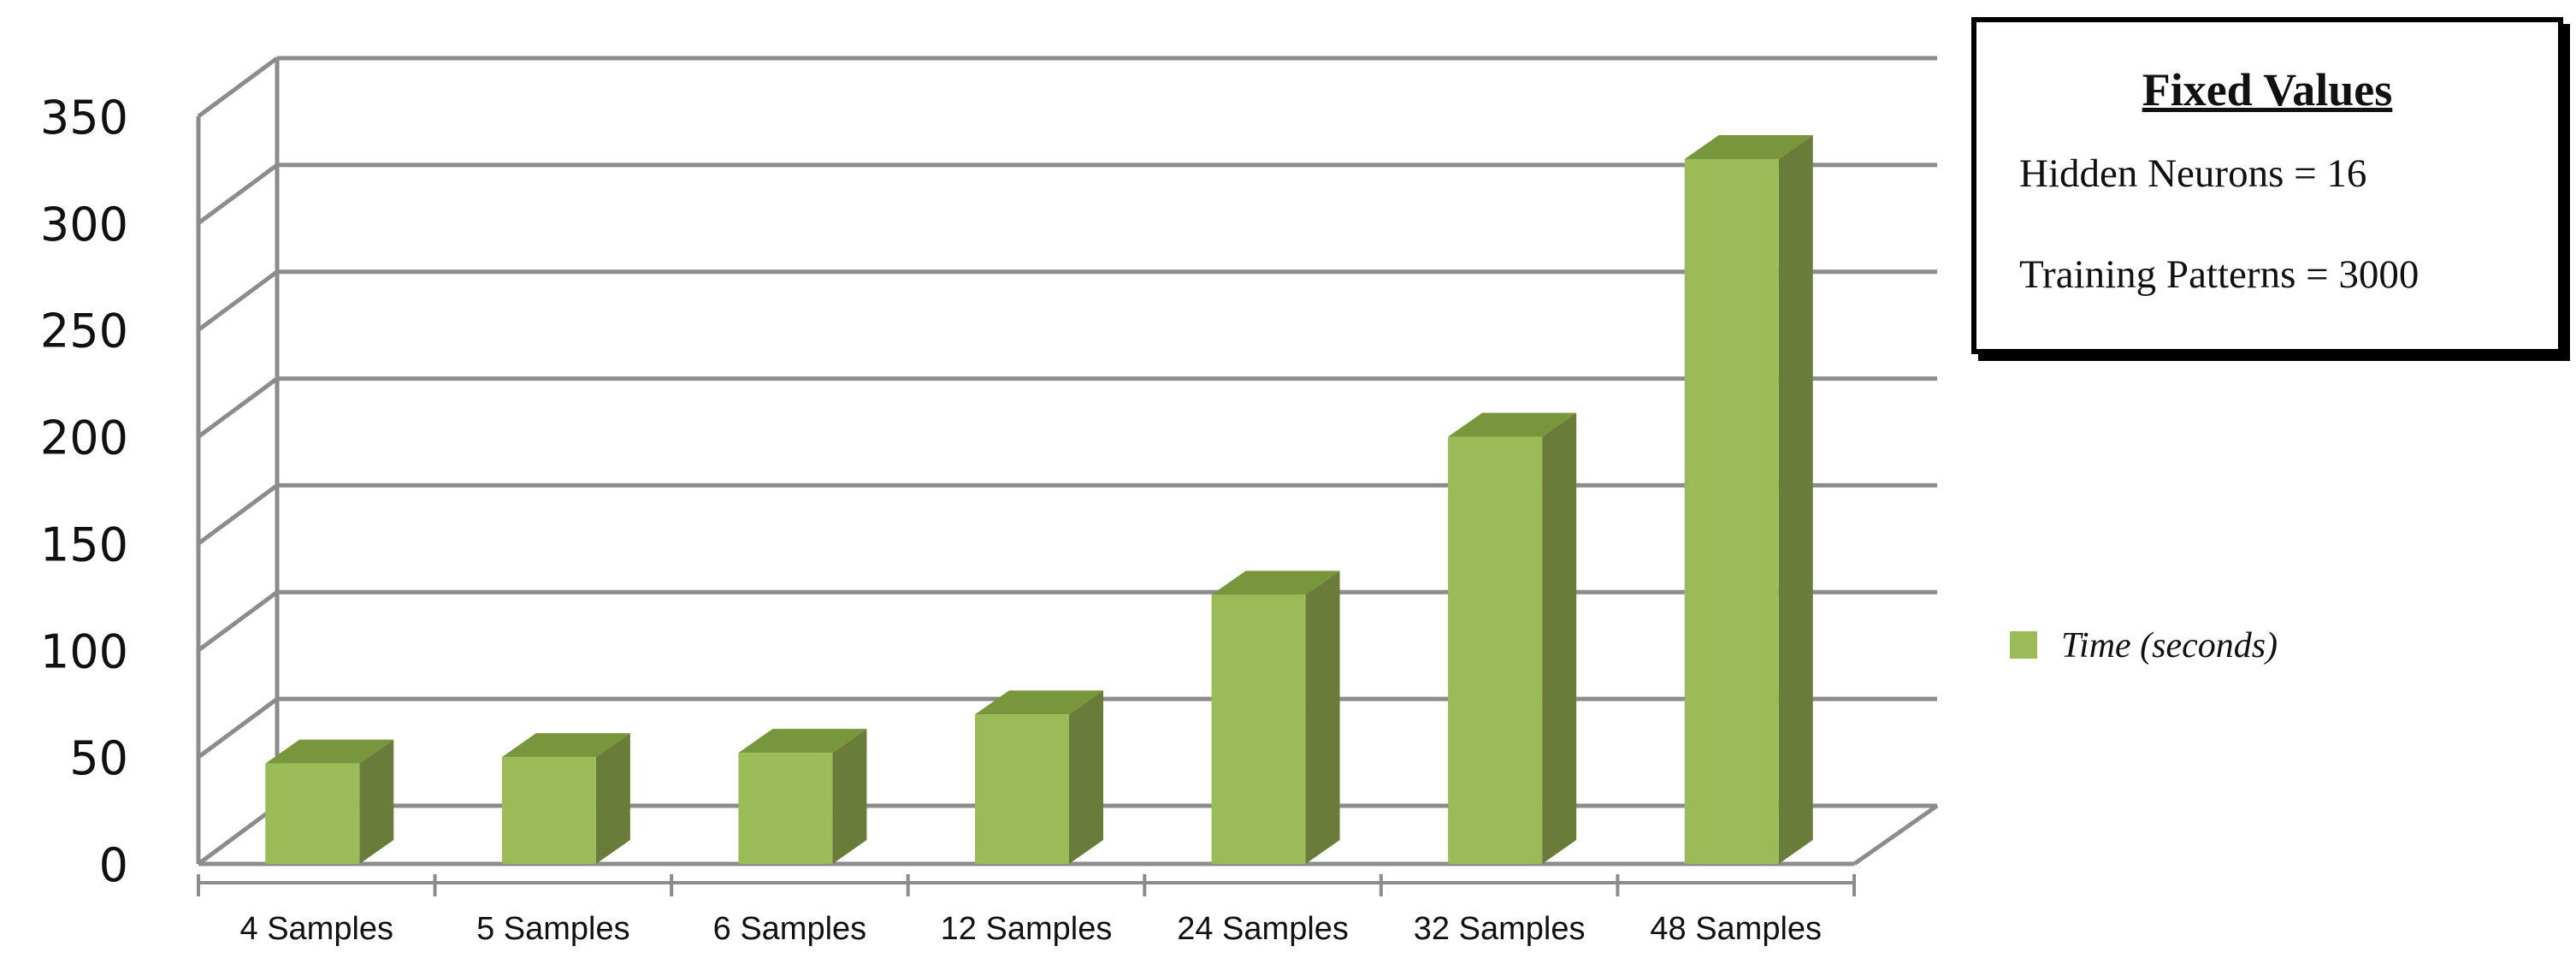 The width and height of the screenshot is (2576, 964). Describe the element at coordinates (2219, 274) in the screenshot. I see `training-patterns-text: Training Patterns = 3000` at that location.